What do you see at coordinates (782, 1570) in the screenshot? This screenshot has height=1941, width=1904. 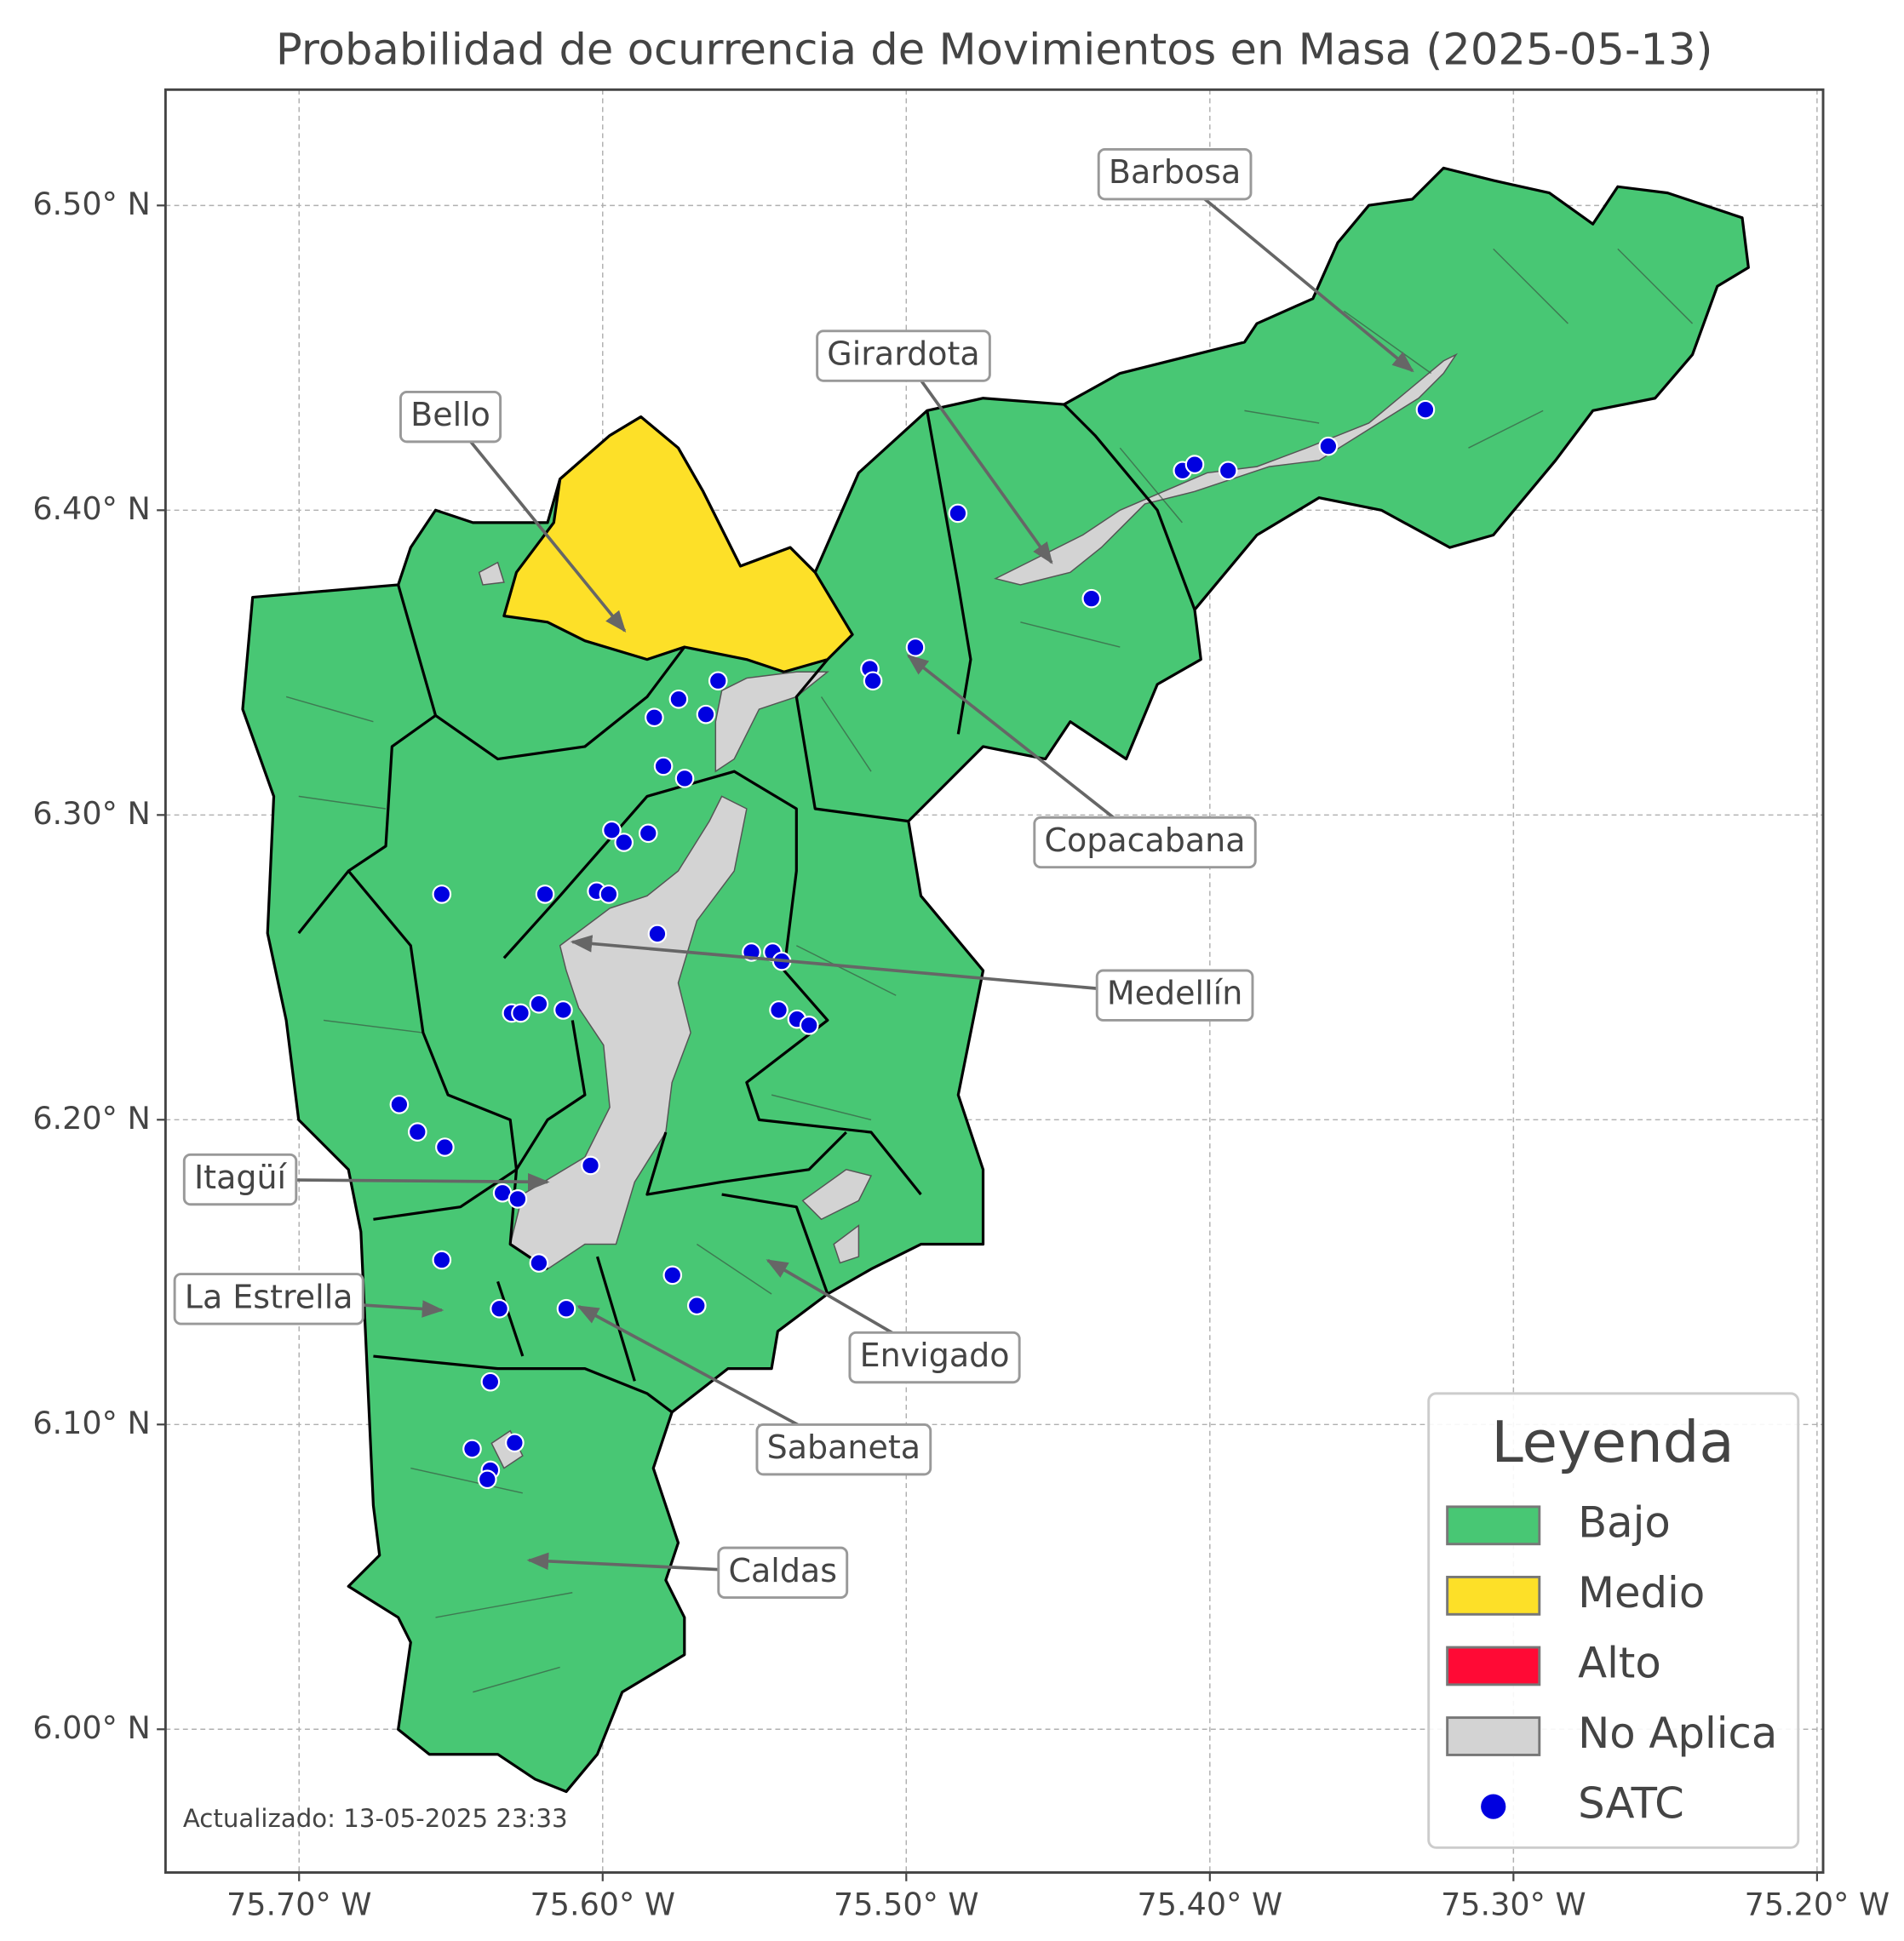 I see `annotation-label: Caldas` at bounding box center [782, 1570].